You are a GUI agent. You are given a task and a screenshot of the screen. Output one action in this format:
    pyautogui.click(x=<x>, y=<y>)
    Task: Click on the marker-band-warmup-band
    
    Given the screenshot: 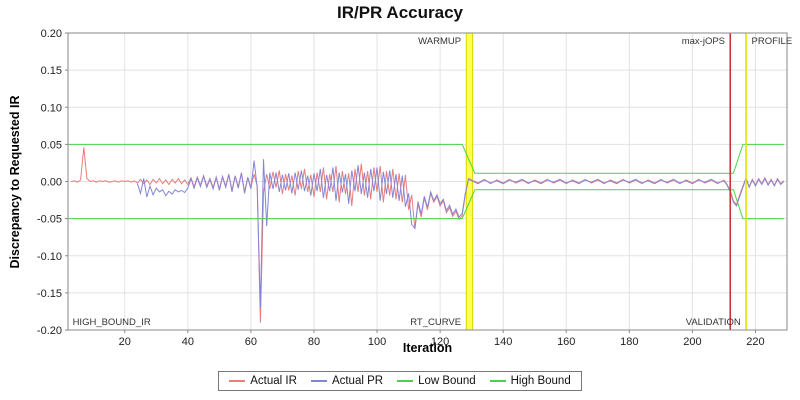 What is the action you would take?
    pyautogui.click(x=469, y=181)
    